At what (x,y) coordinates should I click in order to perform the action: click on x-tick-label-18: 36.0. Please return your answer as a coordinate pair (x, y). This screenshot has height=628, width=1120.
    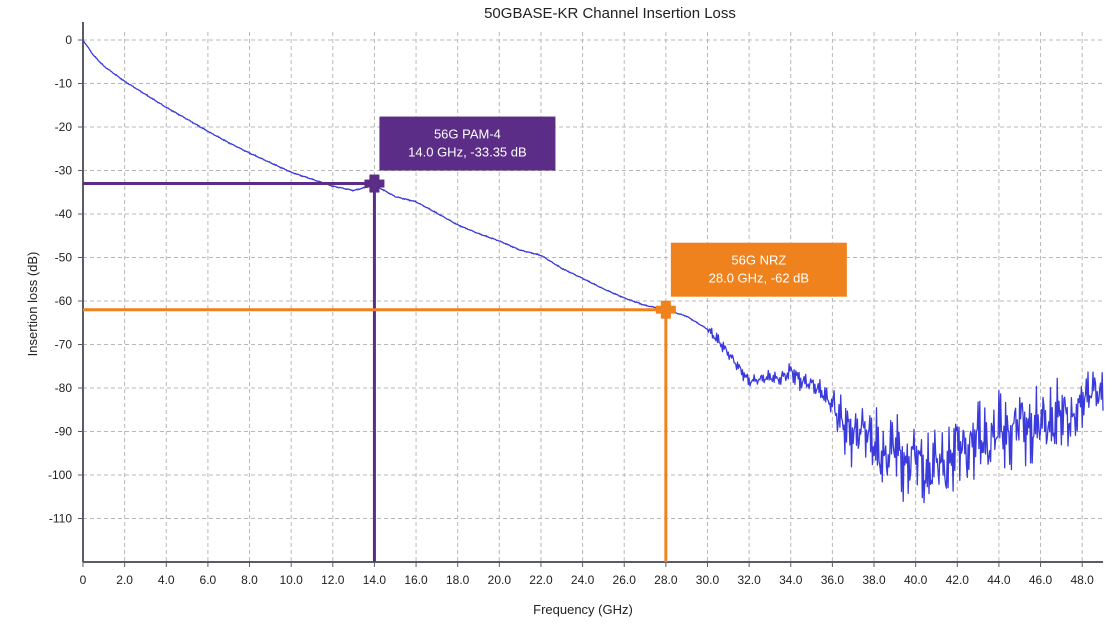
    Looking at the image, I should click on (833, 580).